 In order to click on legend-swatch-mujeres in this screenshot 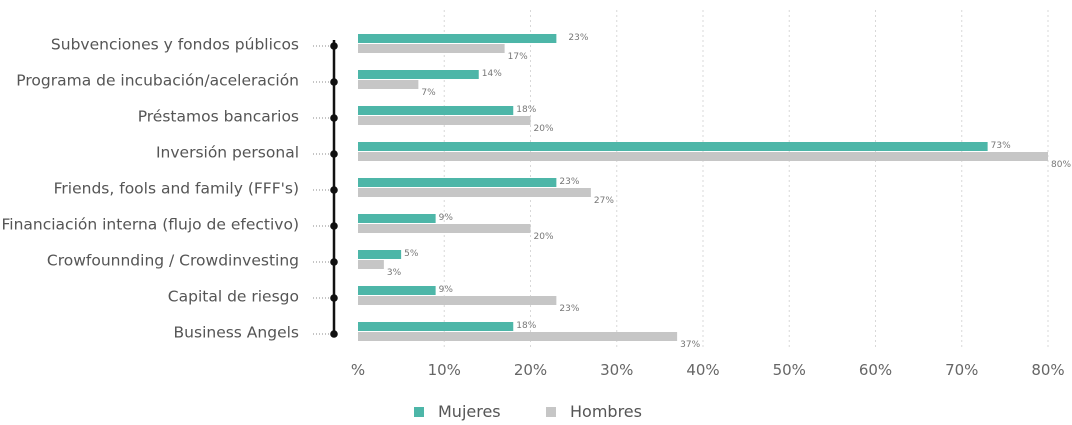, I will do `click(419, 412)`.